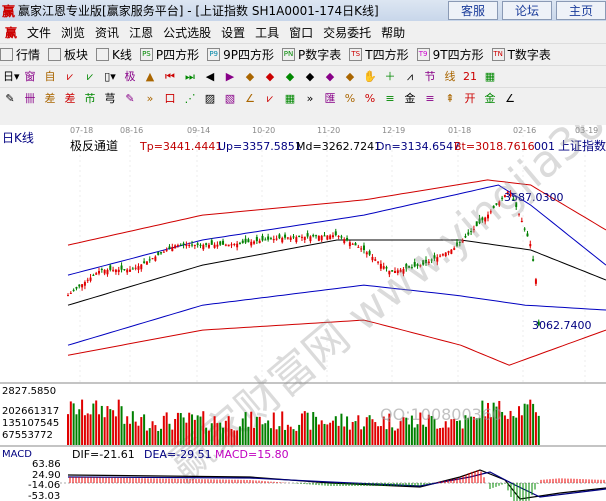  What do you see at coordinates (20, 54) in the screenshot?
I see `toolbar-button: 行情` at bounding box center [20, 54].